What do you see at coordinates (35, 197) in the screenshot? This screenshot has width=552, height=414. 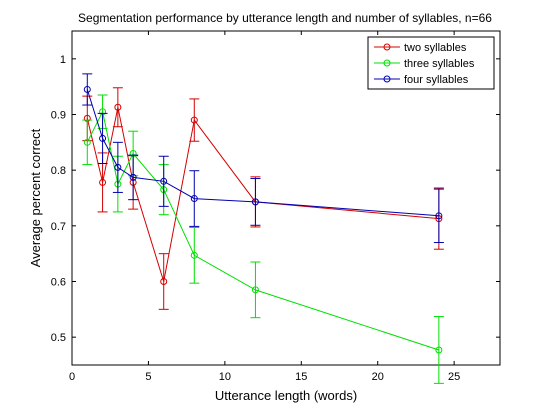 I see `y-axis-label: Average percent correct` at bounding box center [35, 197].